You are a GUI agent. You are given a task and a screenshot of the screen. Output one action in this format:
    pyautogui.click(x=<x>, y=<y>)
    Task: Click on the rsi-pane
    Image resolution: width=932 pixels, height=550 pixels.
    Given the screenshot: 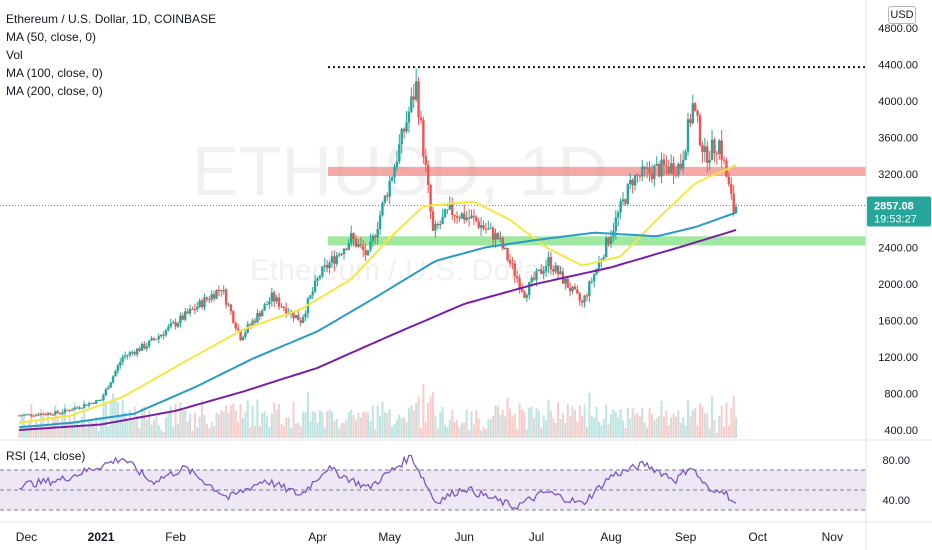 What is the action you would take?
    pyautogui.click(x=433, y=482)
    